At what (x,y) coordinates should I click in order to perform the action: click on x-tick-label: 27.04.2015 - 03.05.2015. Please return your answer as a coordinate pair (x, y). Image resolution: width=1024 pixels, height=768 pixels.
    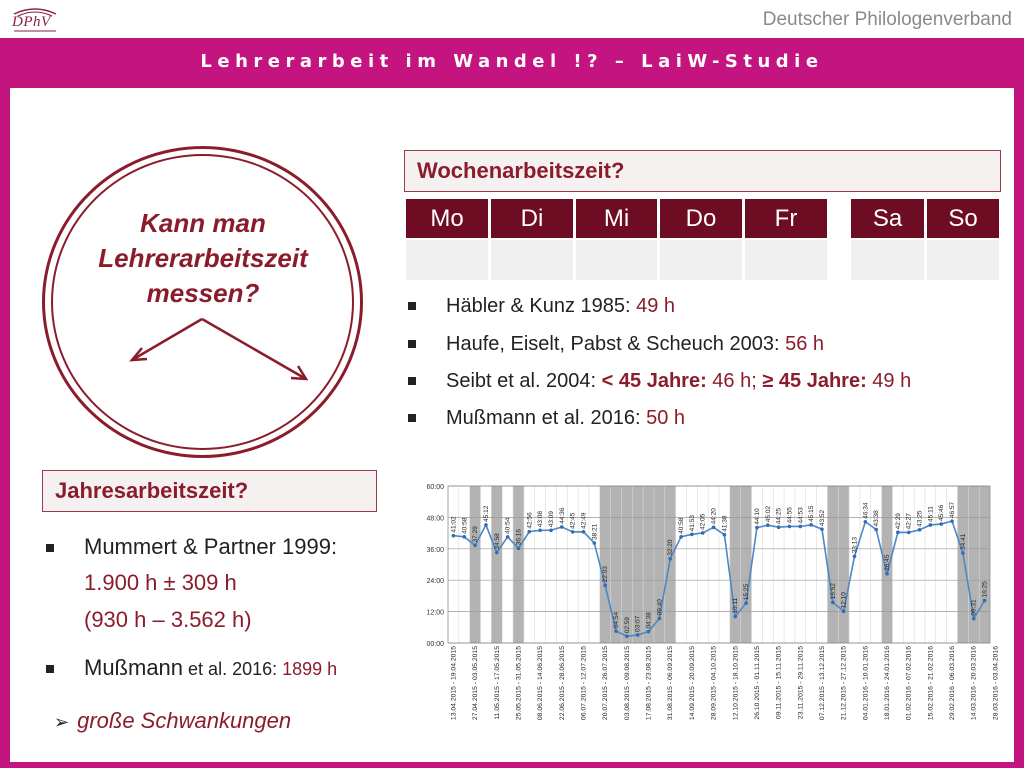
    Looking at the image, I should click on (475, 683).